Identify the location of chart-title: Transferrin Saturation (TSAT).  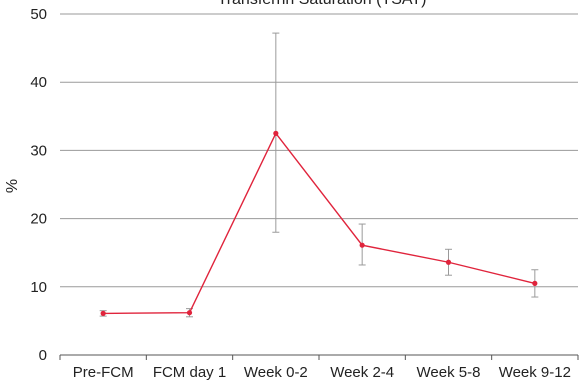
(322, 4).